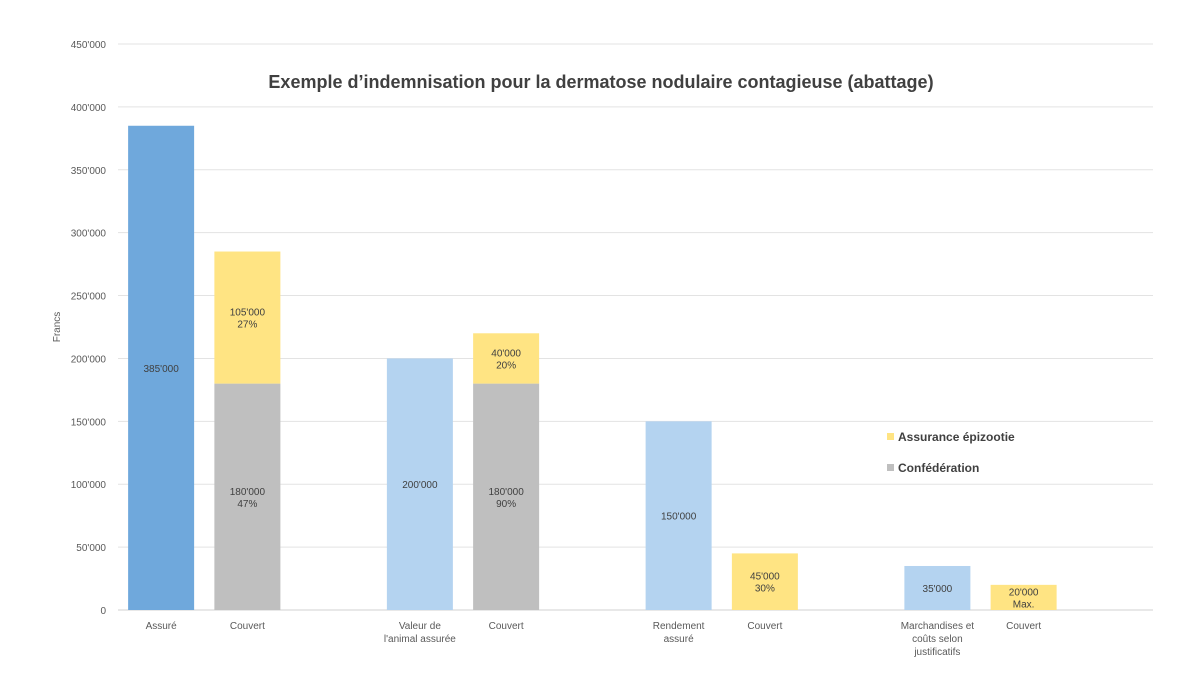 The image size is (1200, 675). What do you see at coordinates (679, 639) in the screenshot?
I see `x-tick-label: assuré` at bounding box center [679, 639].